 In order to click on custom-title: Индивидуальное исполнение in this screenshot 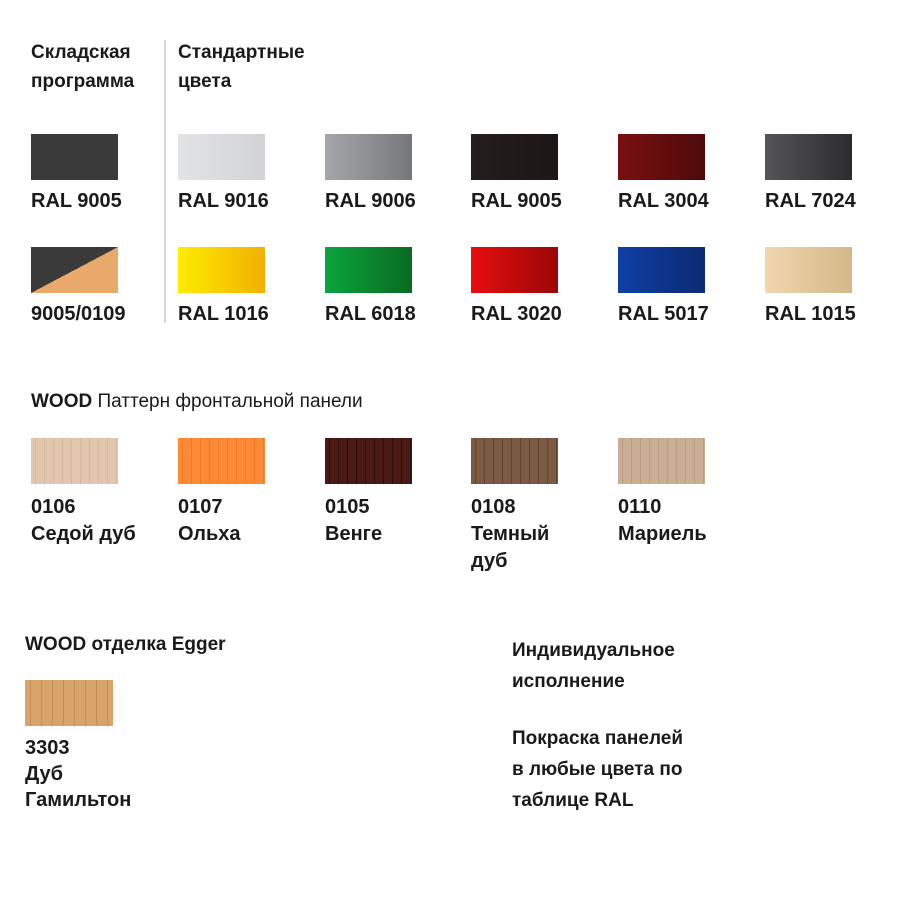, I will do `click(593, 666)`.